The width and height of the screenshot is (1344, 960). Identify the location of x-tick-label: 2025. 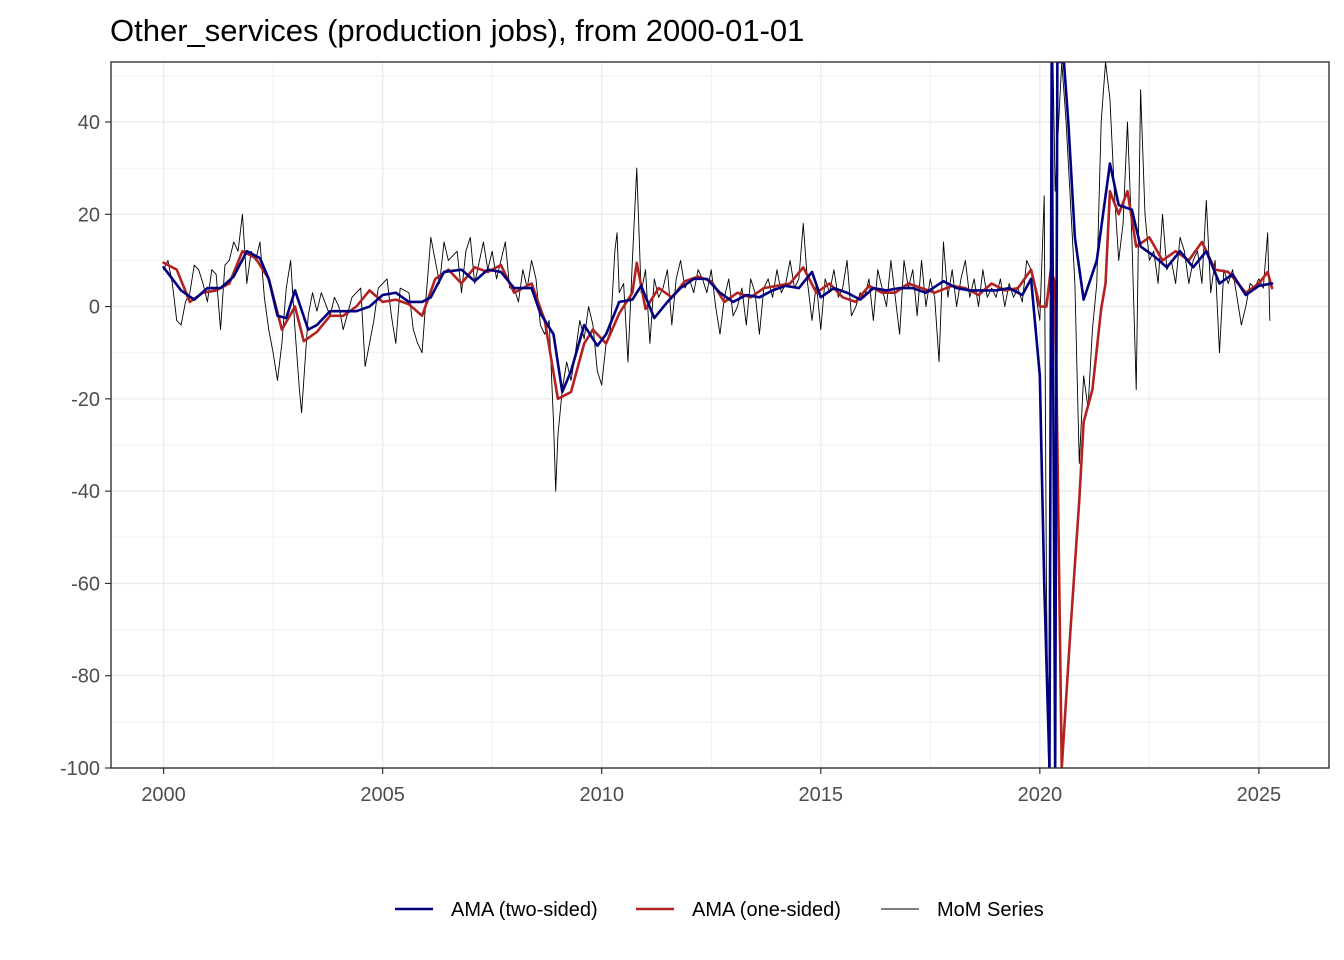
(1259, 795).